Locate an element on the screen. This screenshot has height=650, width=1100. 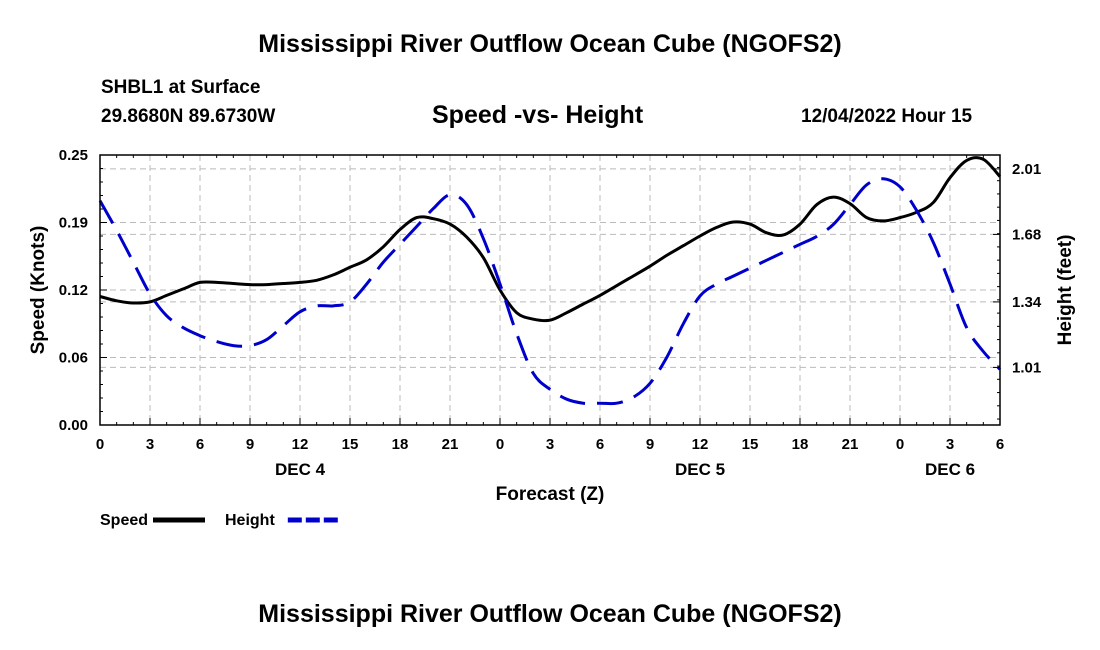
date-label: DEC 6 is located at coordinates (950, 469).